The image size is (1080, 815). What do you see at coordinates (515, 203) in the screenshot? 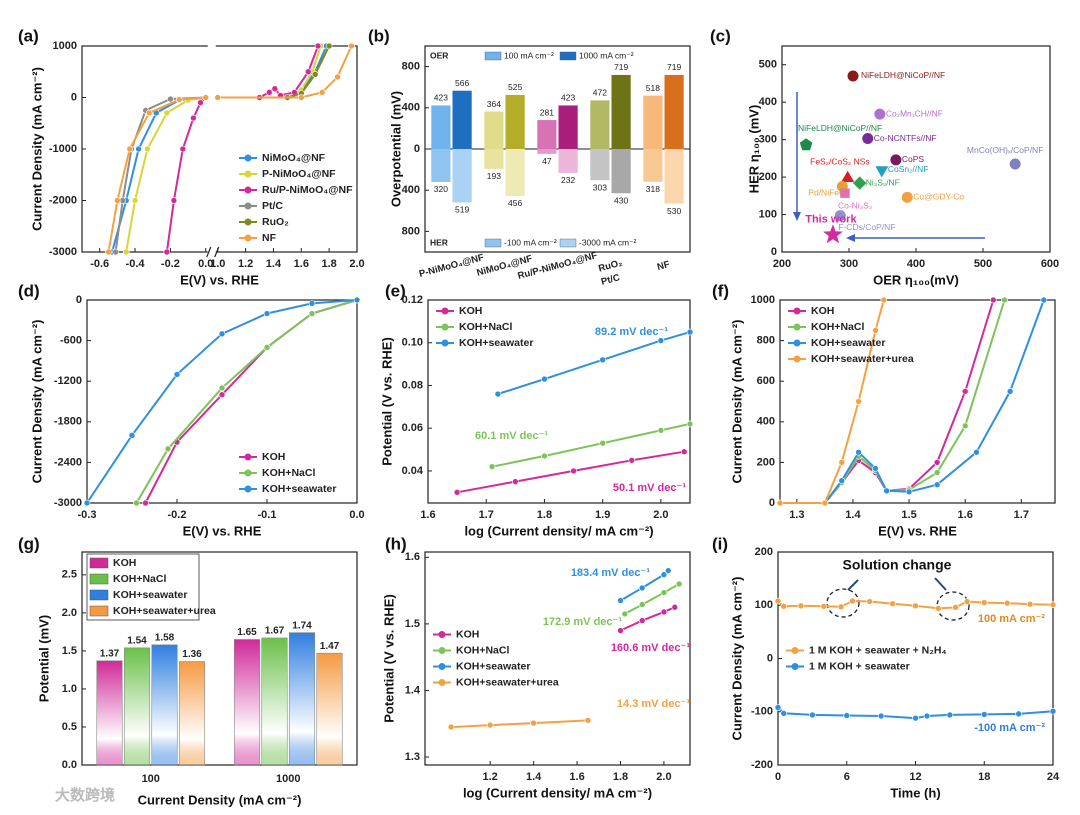
I see `data-label: 456` at bounding box center [515, 203].